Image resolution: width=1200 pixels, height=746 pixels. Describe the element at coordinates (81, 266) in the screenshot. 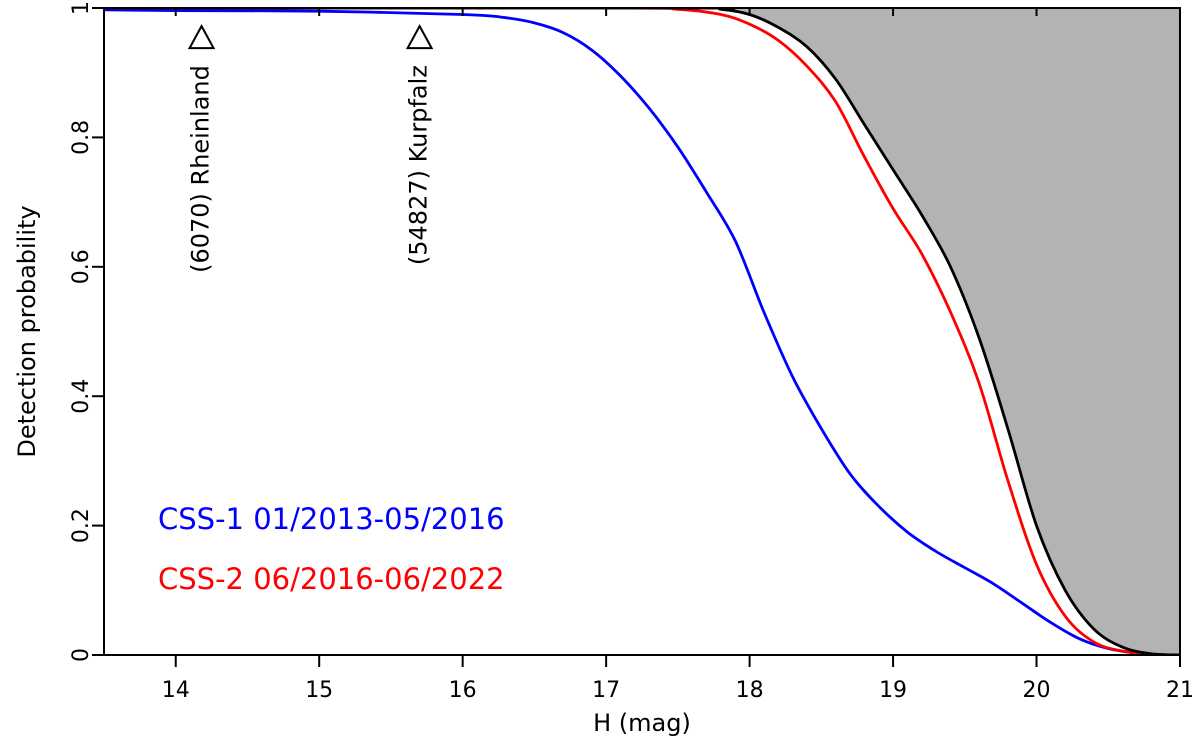

I see `y-tick-label: 0.6` at that location.